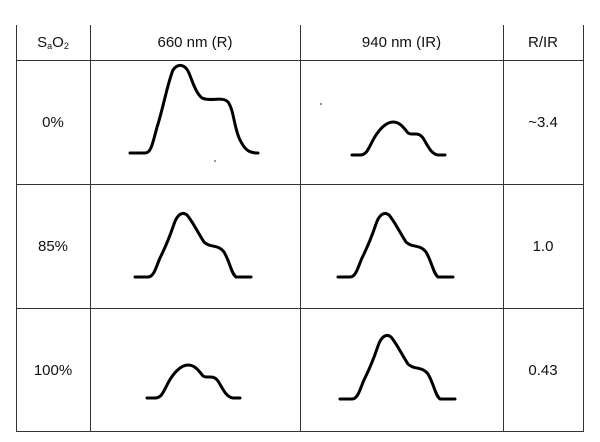 The image size is (600, 442). Describe the element at coordinates (398, 138) in the screenshot. I see `row1-ir-waveform` at that location.